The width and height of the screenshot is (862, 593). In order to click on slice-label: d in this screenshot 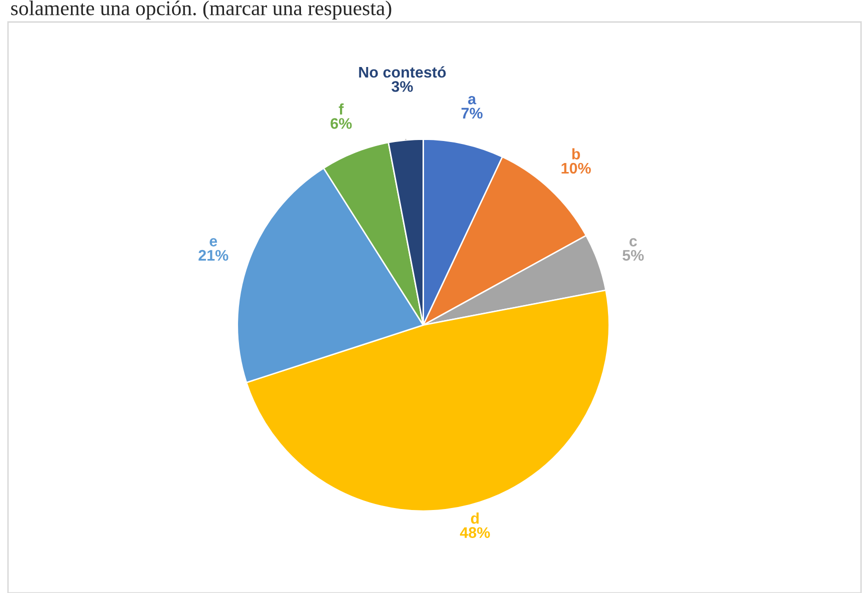, I will do `click(474, 518)`.